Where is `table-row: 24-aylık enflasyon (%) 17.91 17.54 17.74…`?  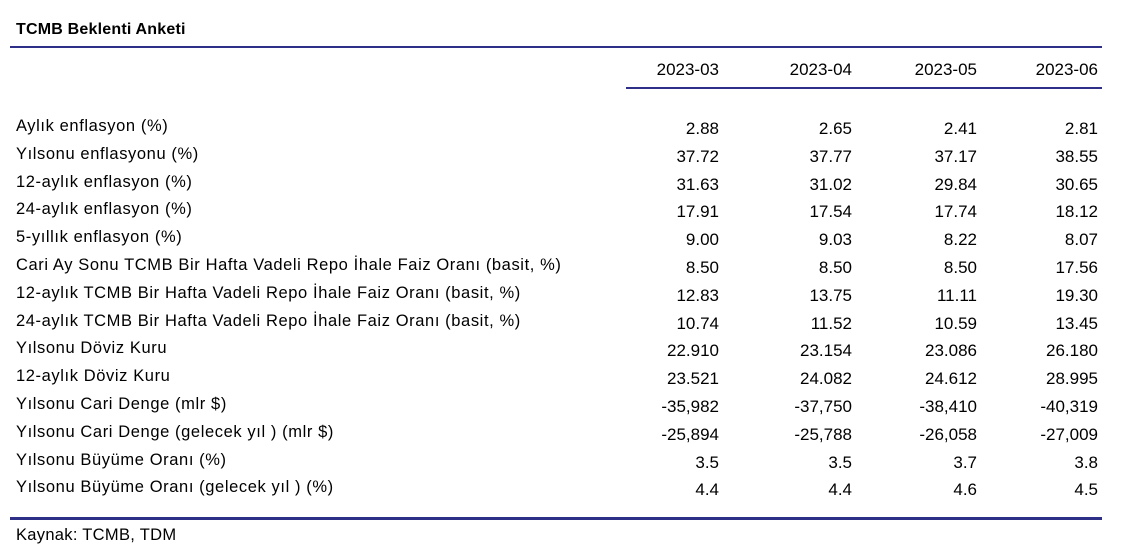
table-row: 24-aylık enflasyon (%) 17.91 17.54 17.74… is located at coordinates (561, 214).